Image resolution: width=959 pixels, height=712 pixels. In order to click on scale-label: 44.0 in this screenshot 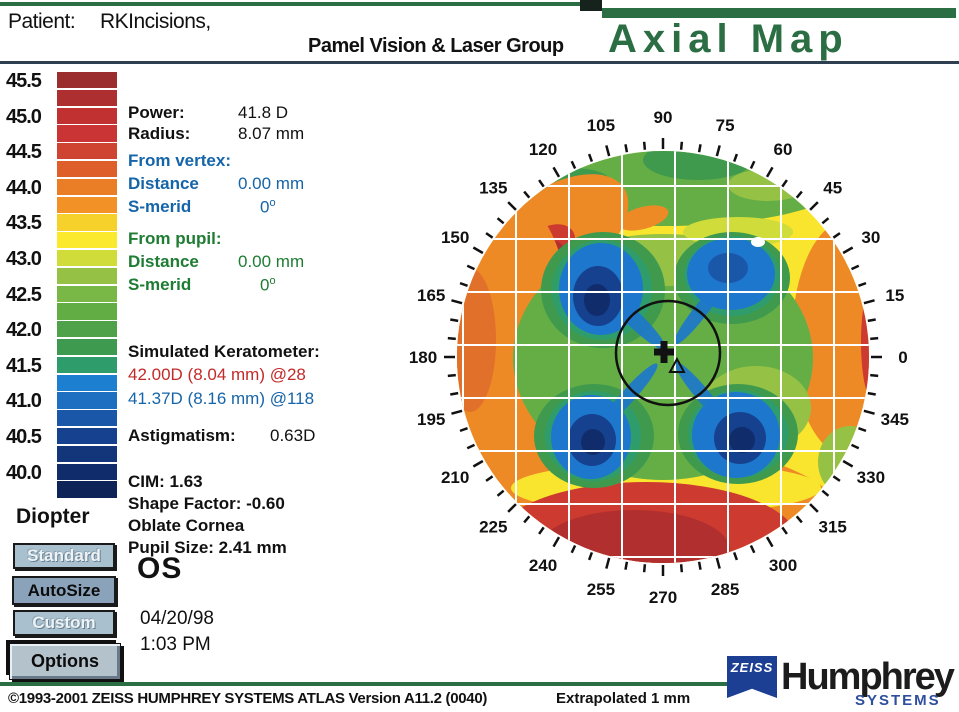, I will do `click(24, 187)`.